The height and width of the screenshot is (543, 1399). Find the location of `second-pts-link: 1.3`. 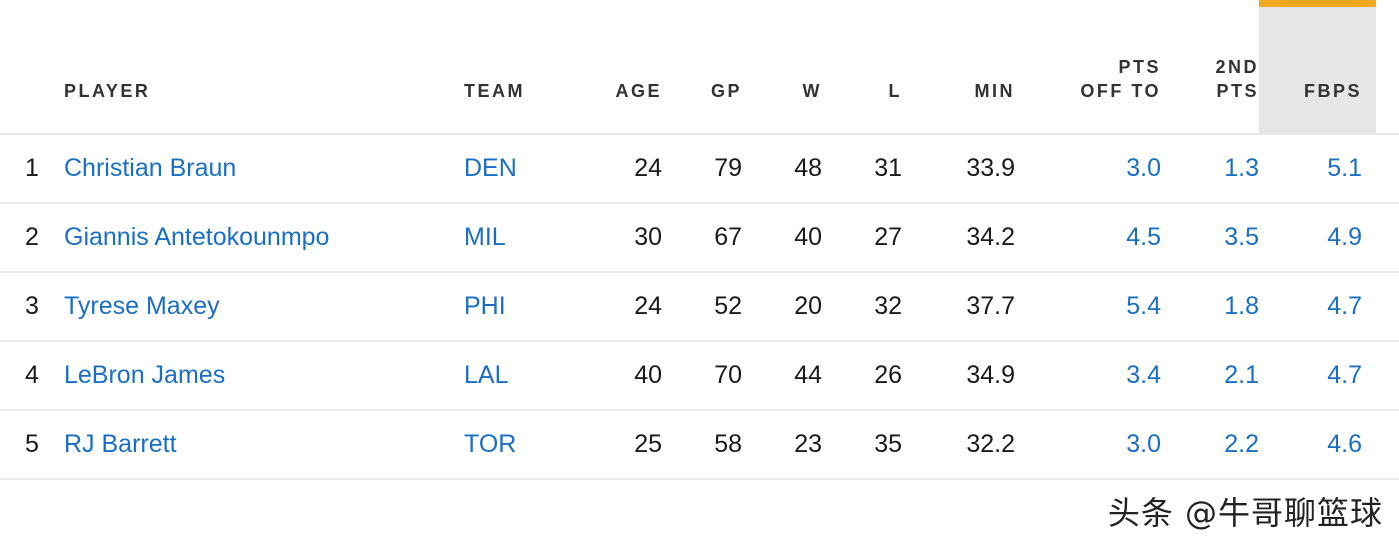

second-pts-link: 1.3 is located at coordinates (1210, 168).